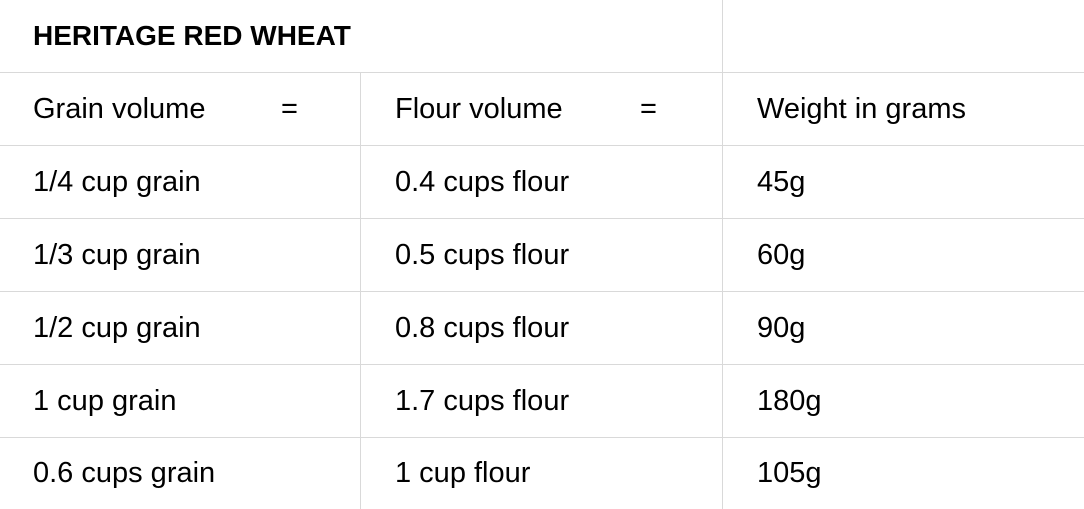 Image resolution: width=1084 pixels, height=509 pixels. Describe the element at coordinates (192, 35) in the screenshot. I see `table-title: HERITAGE RED WHEAT` at that location.